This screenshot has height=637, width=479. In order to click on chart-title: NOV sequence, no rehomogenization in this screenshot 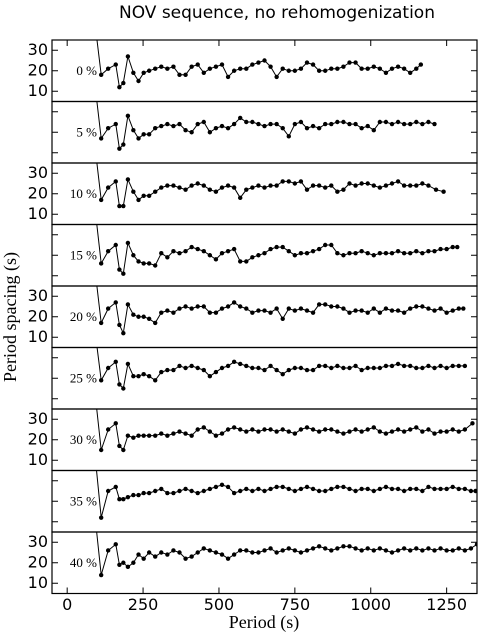, I will do `click(277, 13)`.